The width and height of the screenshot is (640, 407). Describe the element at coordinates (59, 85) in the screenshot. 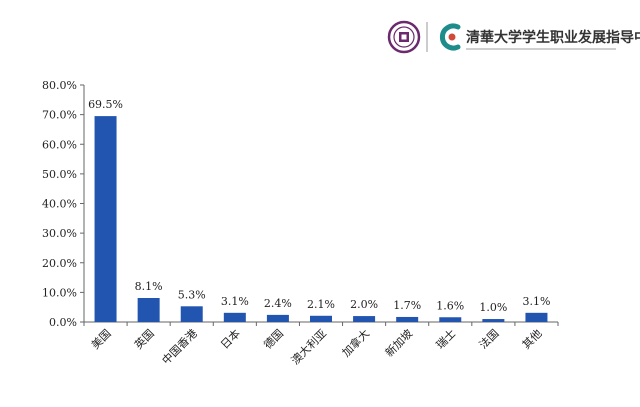

I see `y-tick-label: 80.0%` at that location.